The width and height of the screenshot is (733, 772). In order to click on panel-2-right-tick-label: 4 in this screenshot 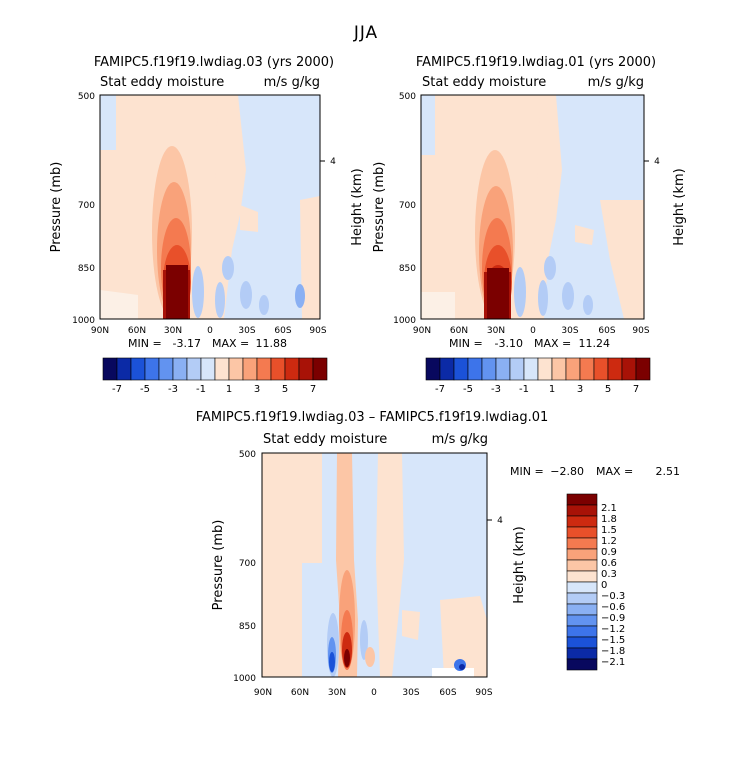, I will do `click(657, 162)`.